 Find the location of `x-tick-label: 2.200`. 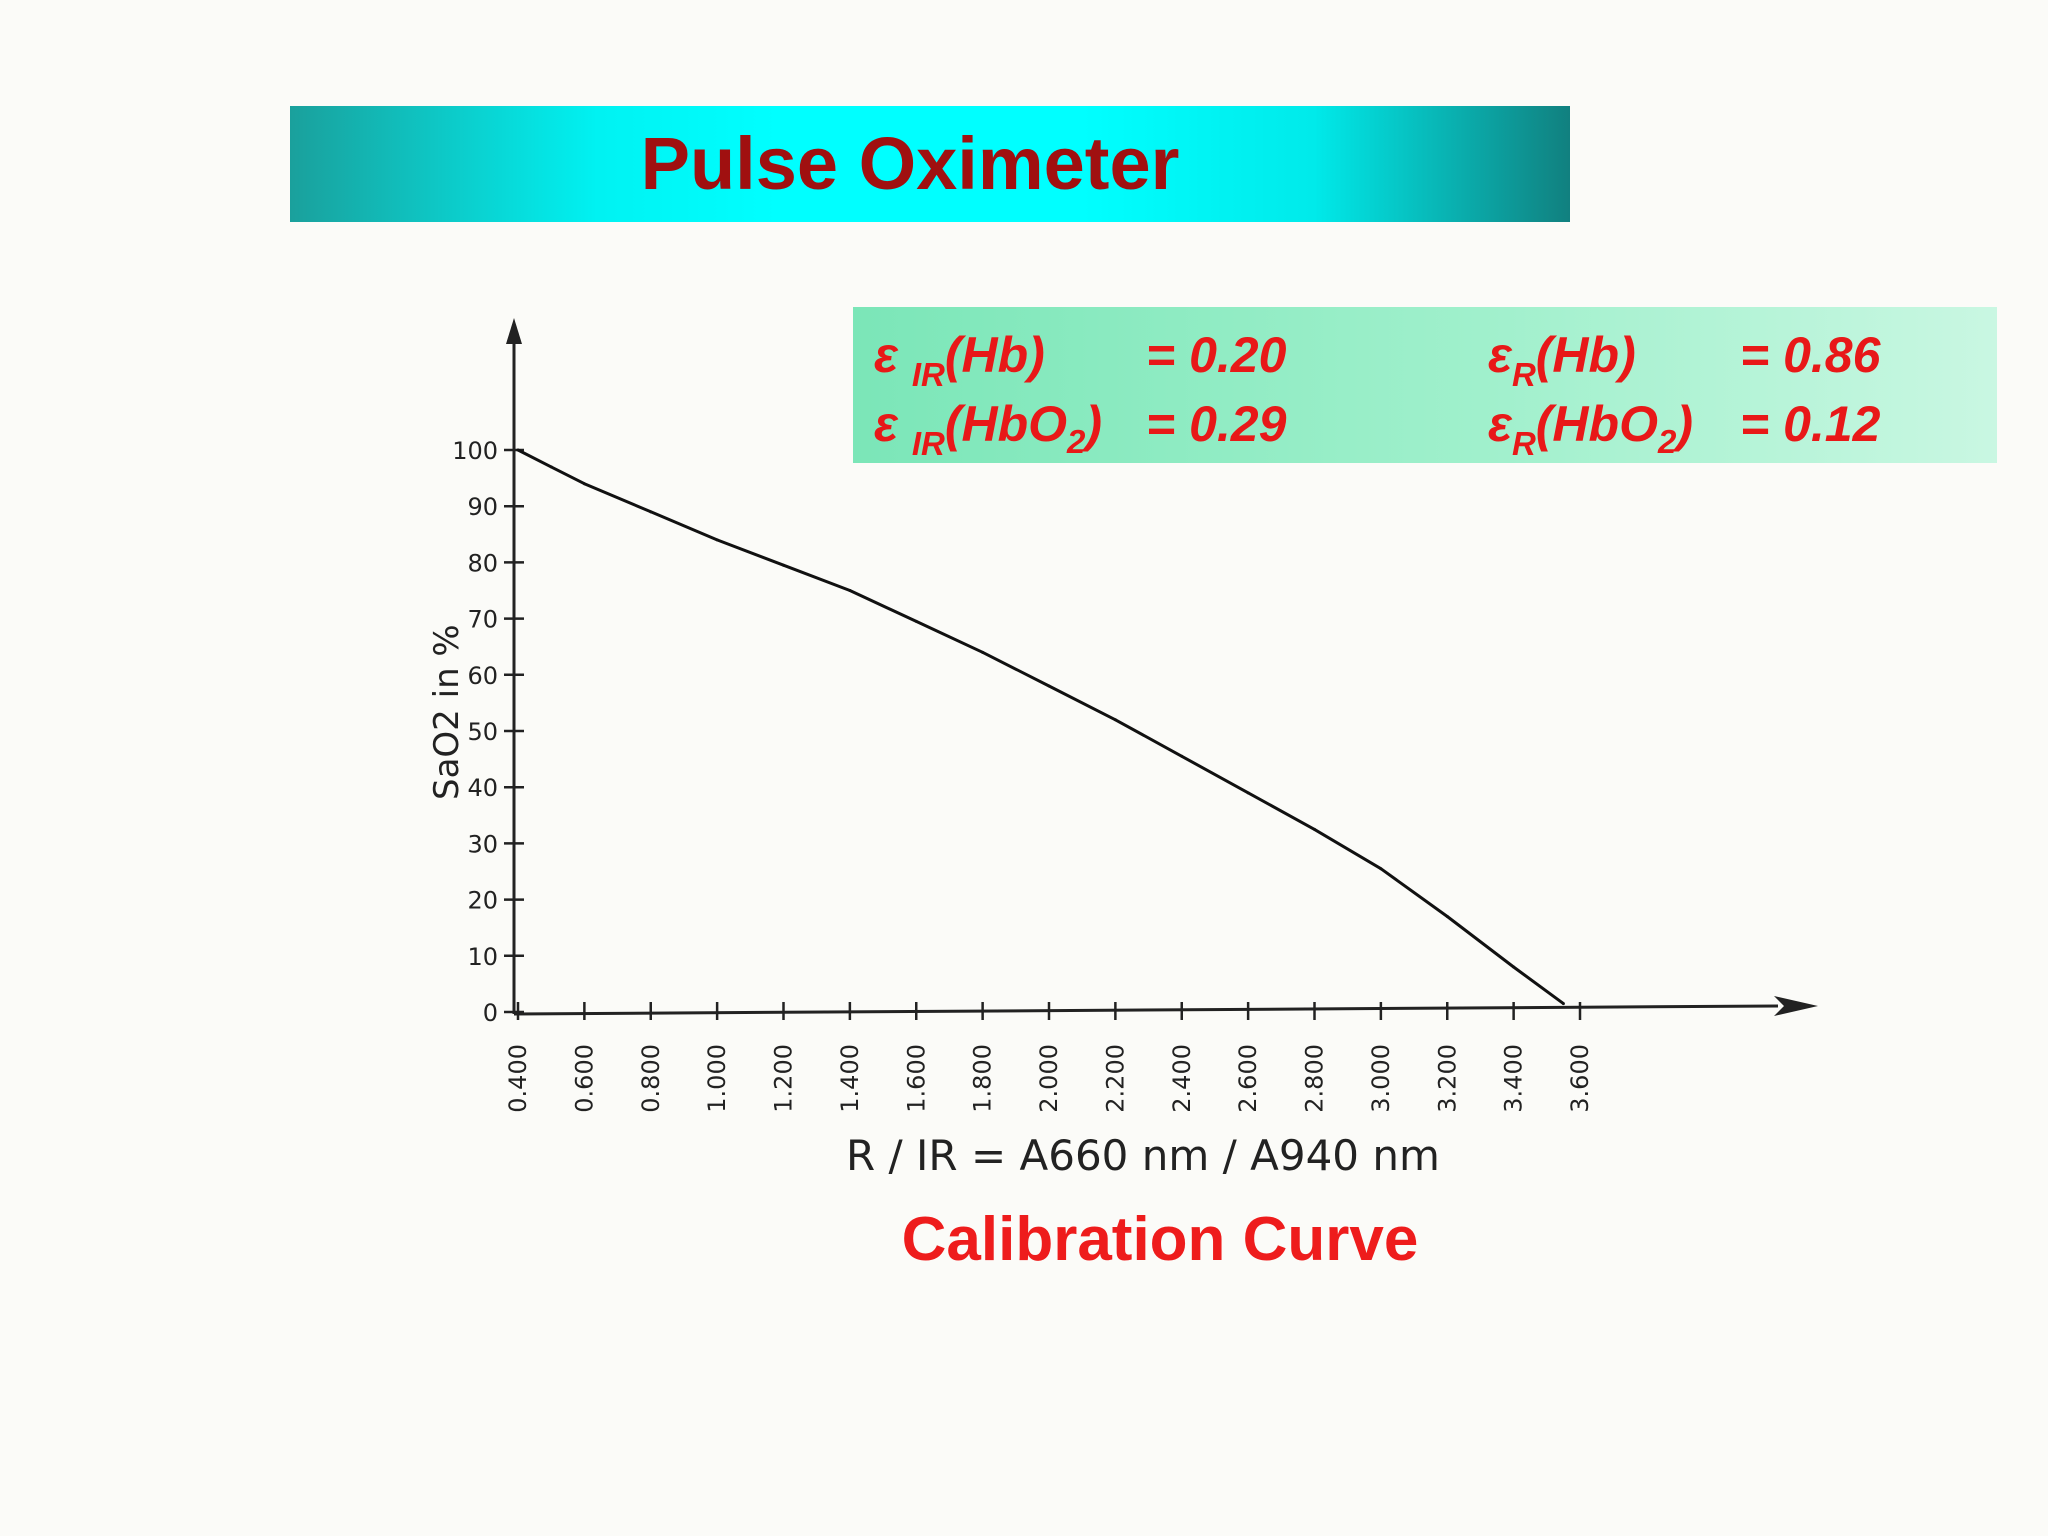

x-tick-label: 2.200 is located at coordinates (1115, 1078).